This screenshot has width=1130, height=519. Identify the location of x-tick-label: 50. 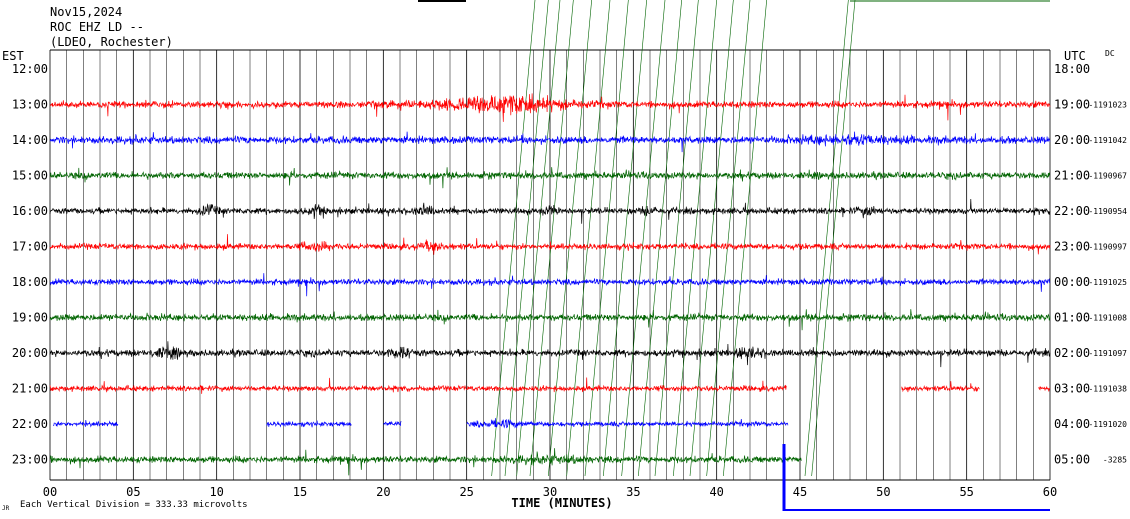
(883, 492).